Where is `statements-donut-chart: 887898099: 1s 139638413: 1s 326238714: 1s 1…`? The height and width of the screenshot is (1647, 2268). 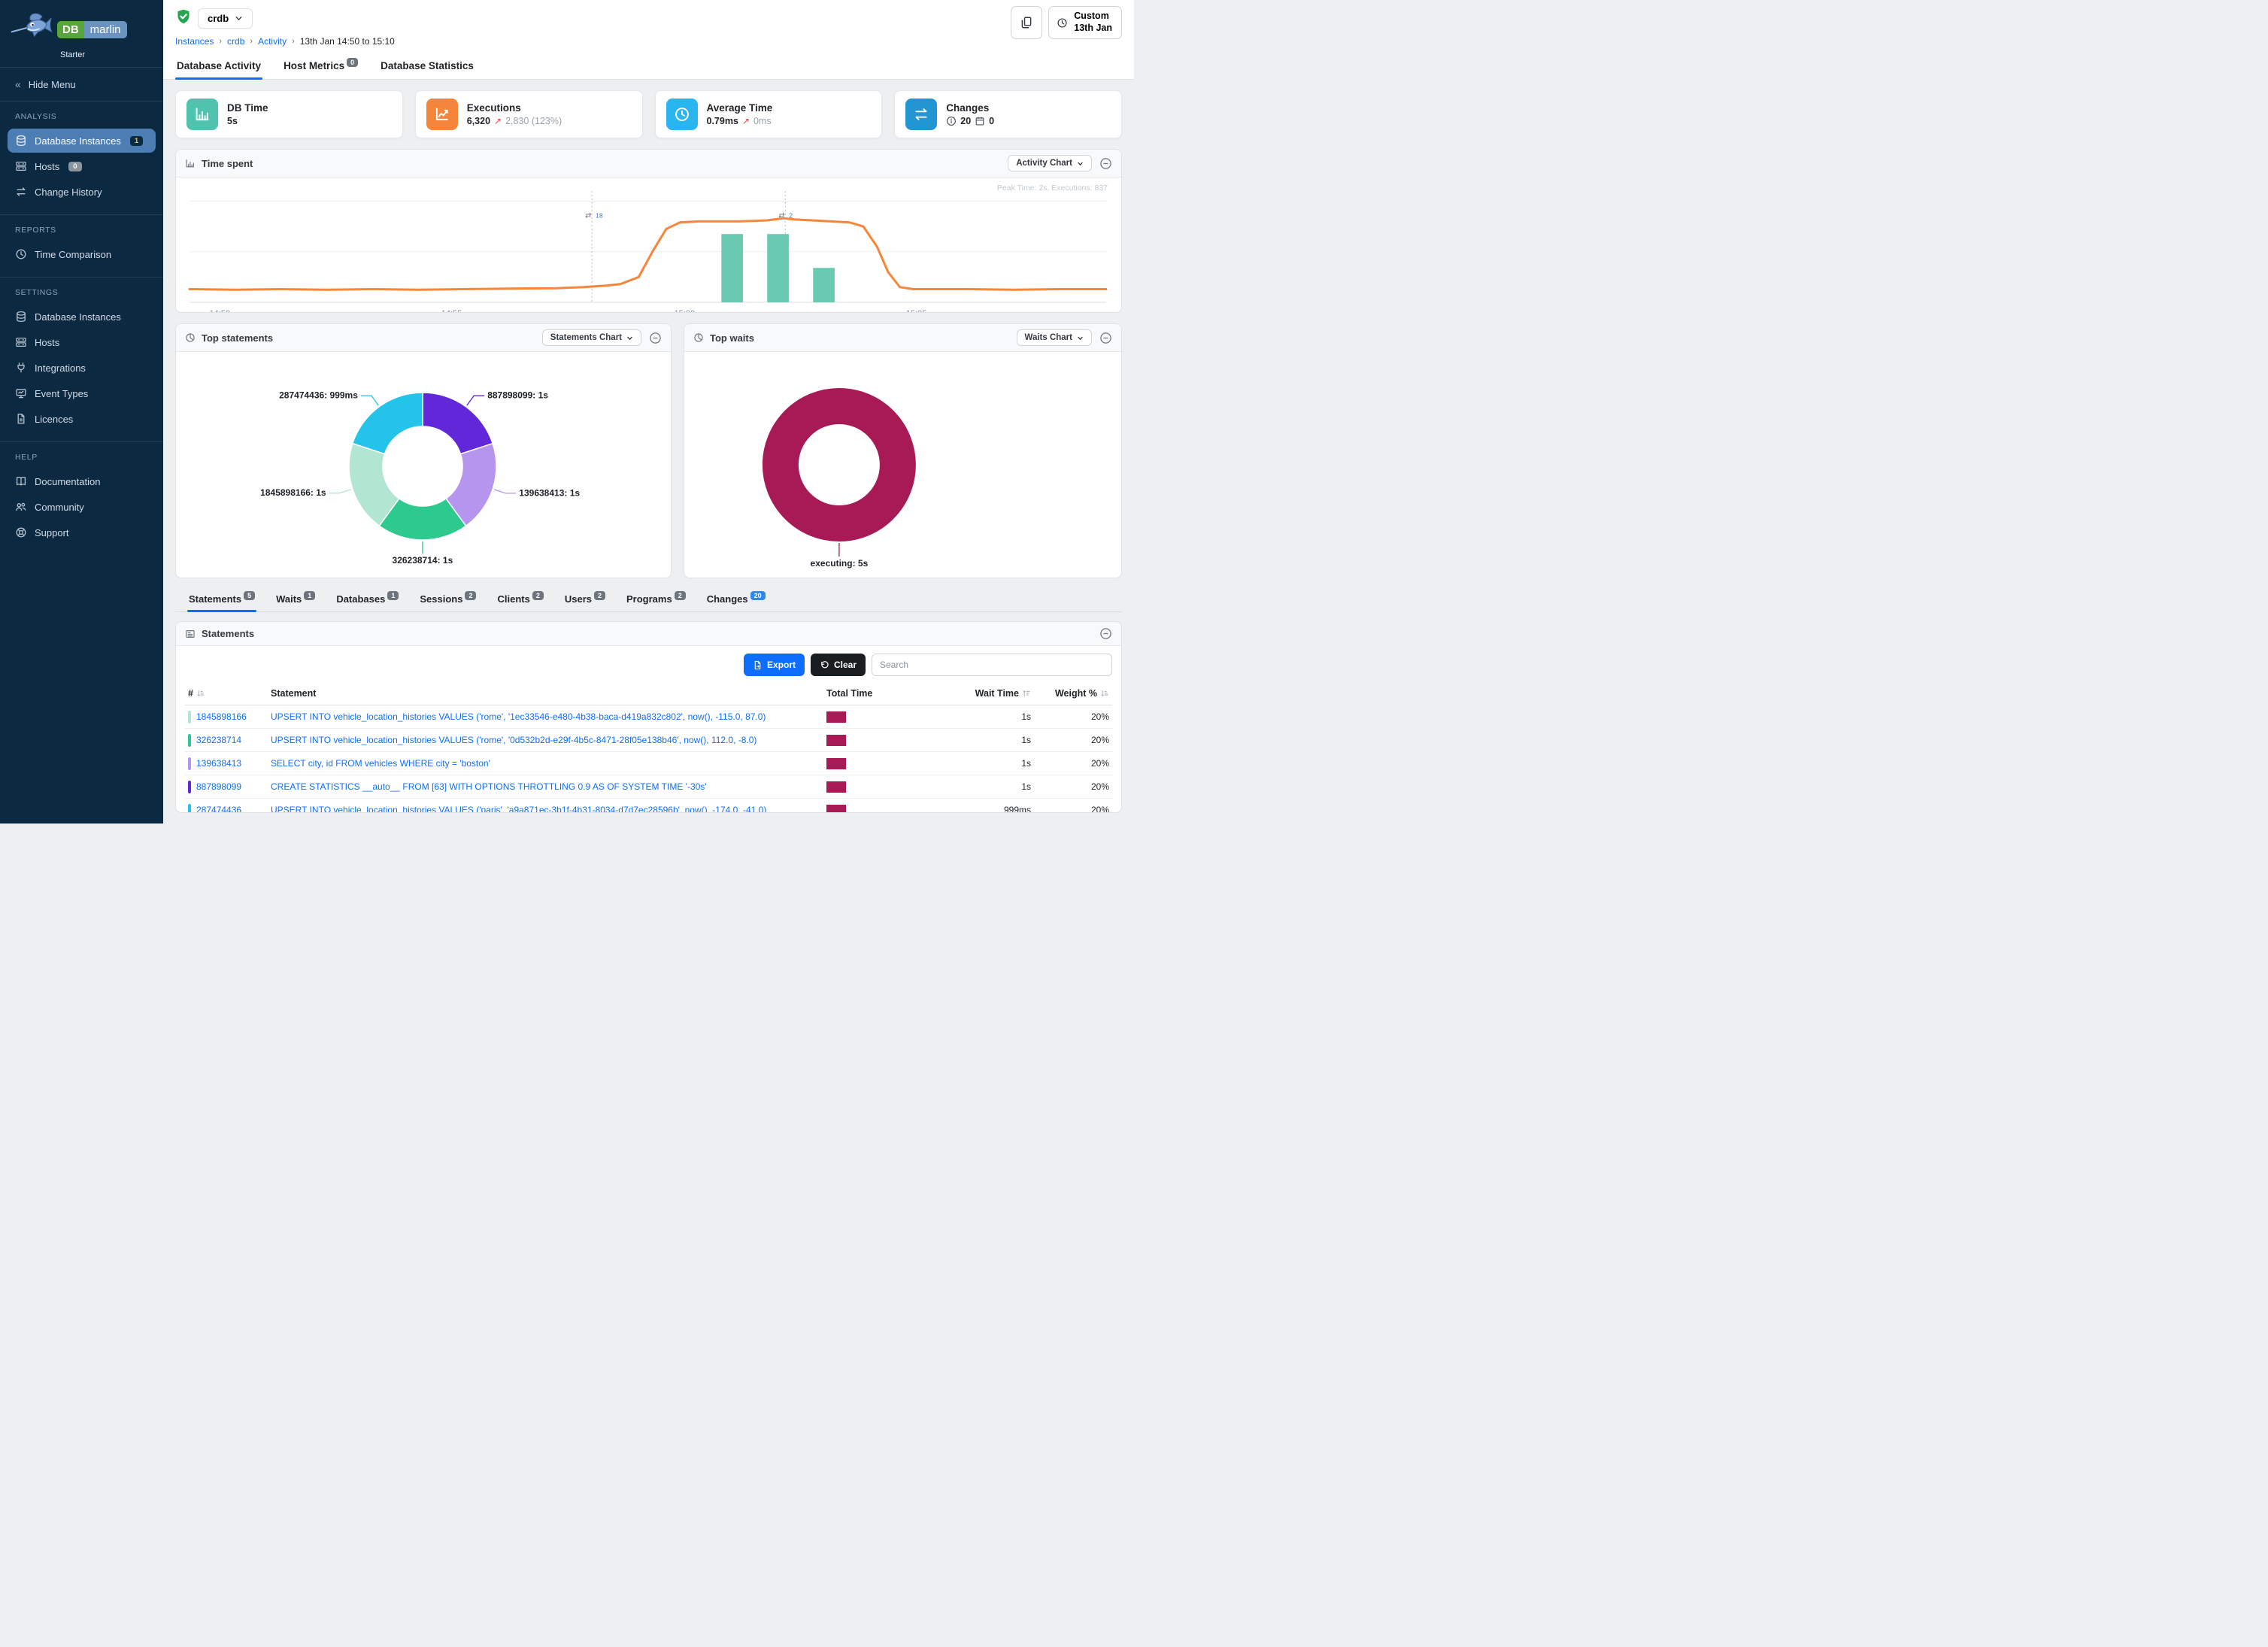
statements-donut-chart: 887898099: 1s 139638413: 1s 326238714: 1s 1… is located at coordinates (420, 478).